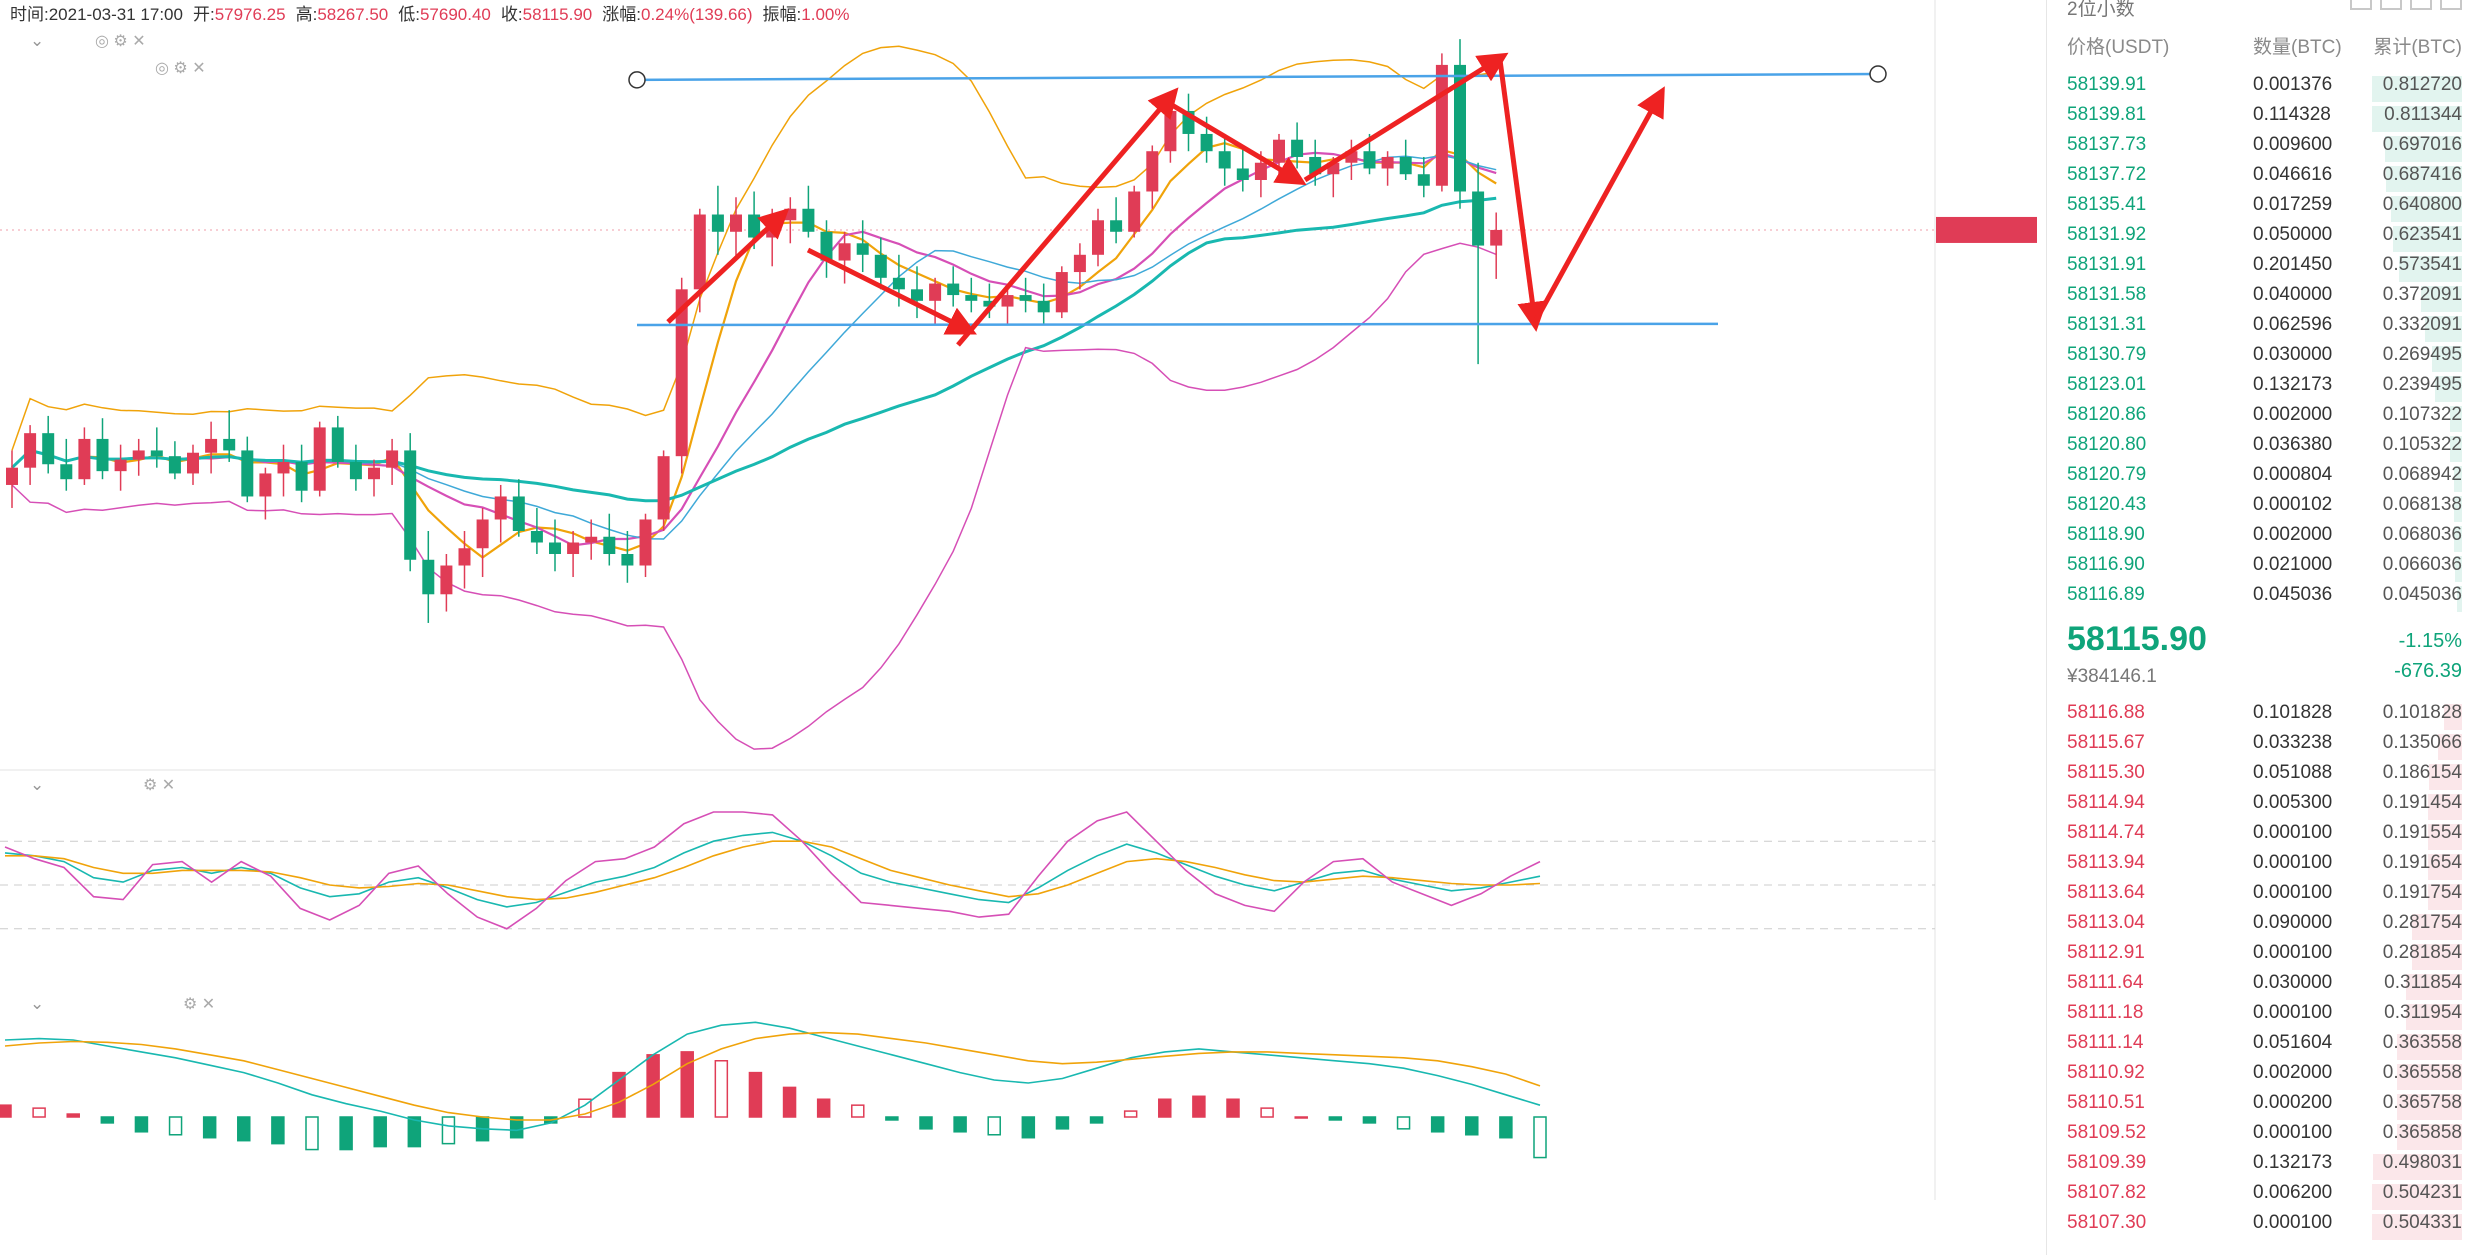 This screenshot has width=2481, height=1255. I want to click on bid-row: 58116.89 0.045036 0.045036, so click(2264, 599).